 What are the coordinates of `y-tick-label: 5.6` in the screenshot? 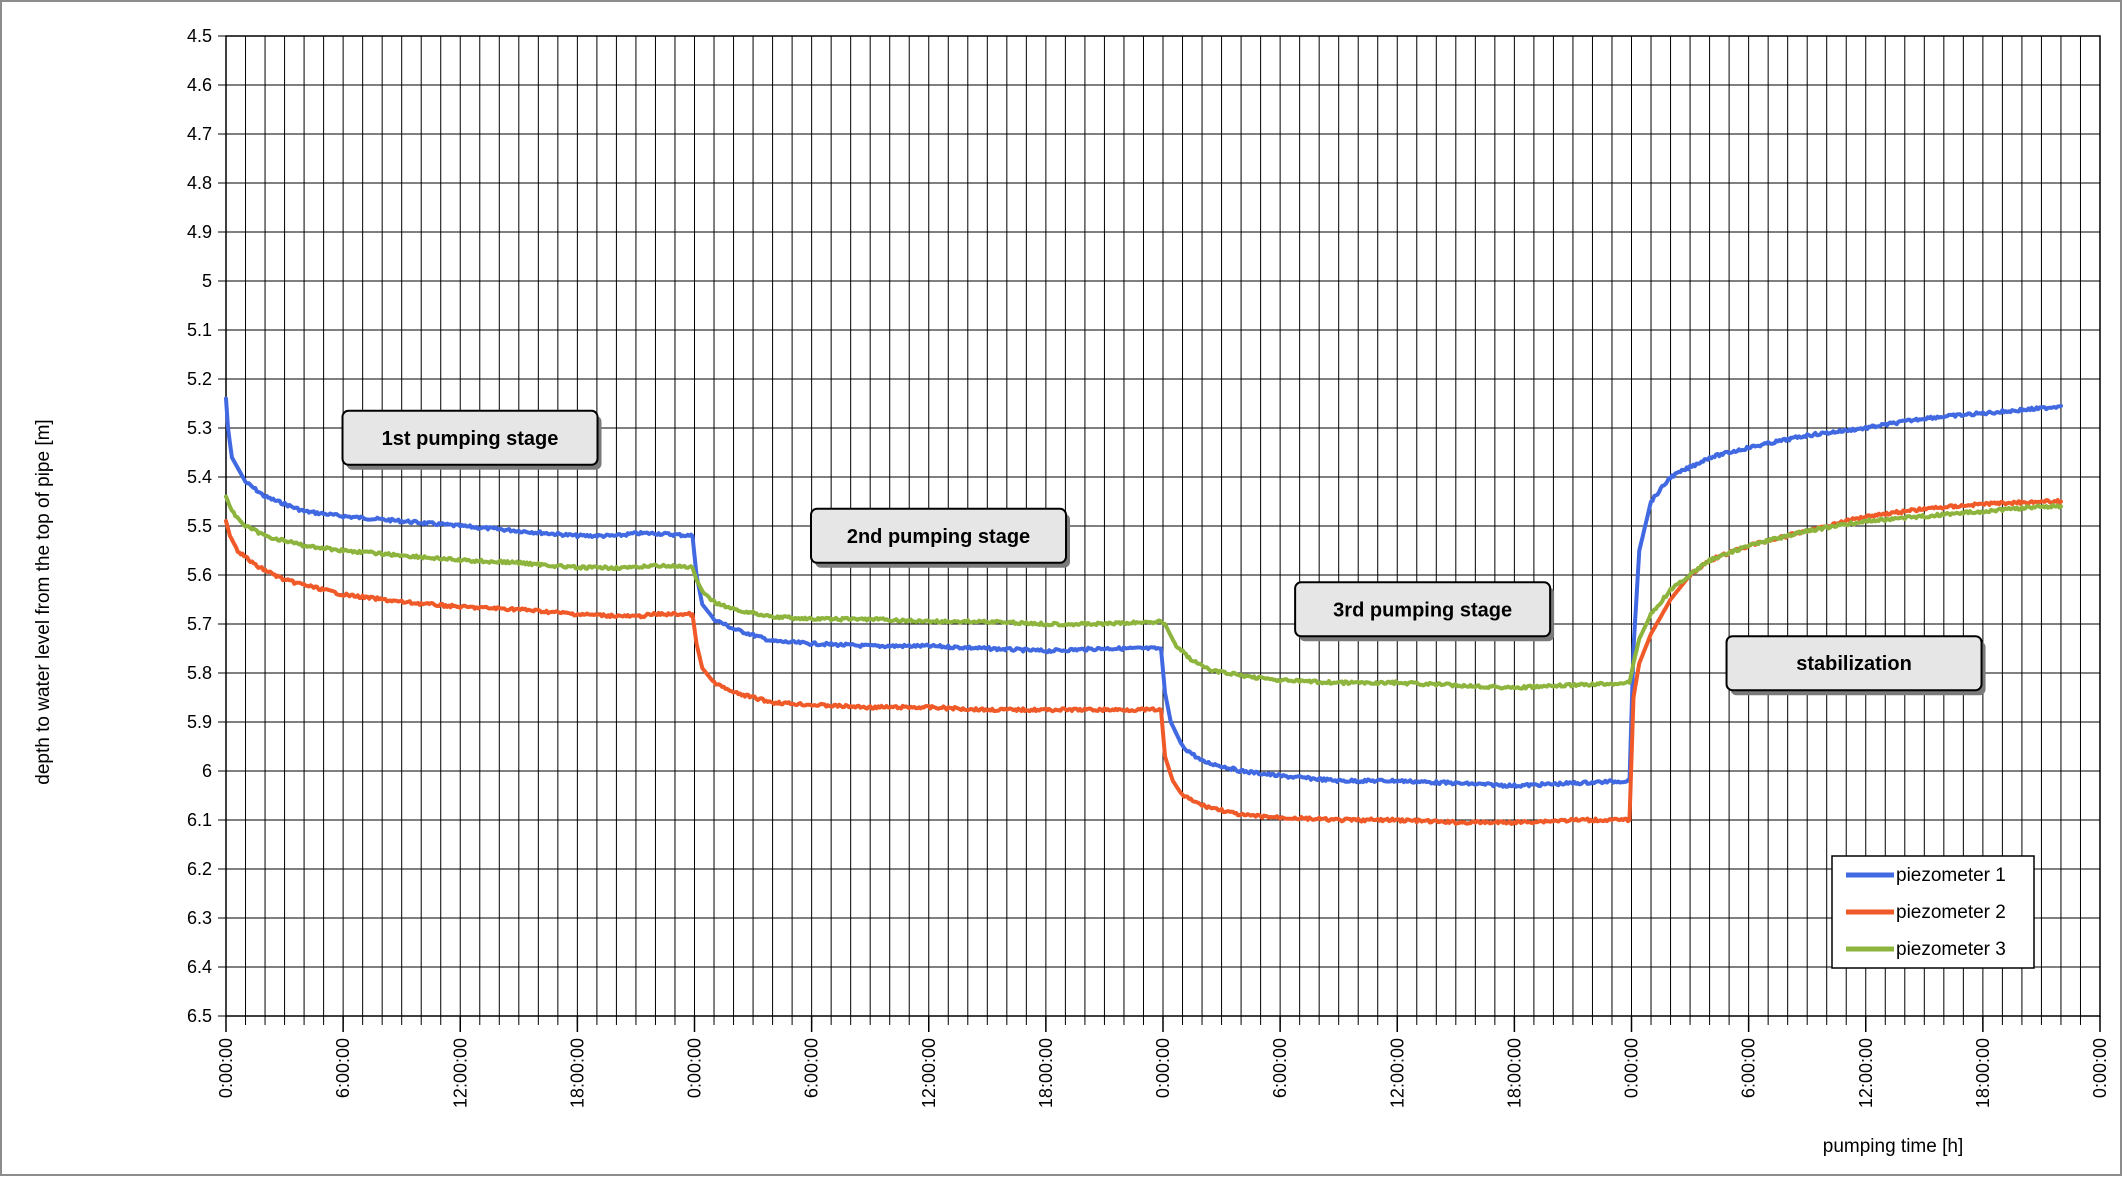 It's located at (199, 575).